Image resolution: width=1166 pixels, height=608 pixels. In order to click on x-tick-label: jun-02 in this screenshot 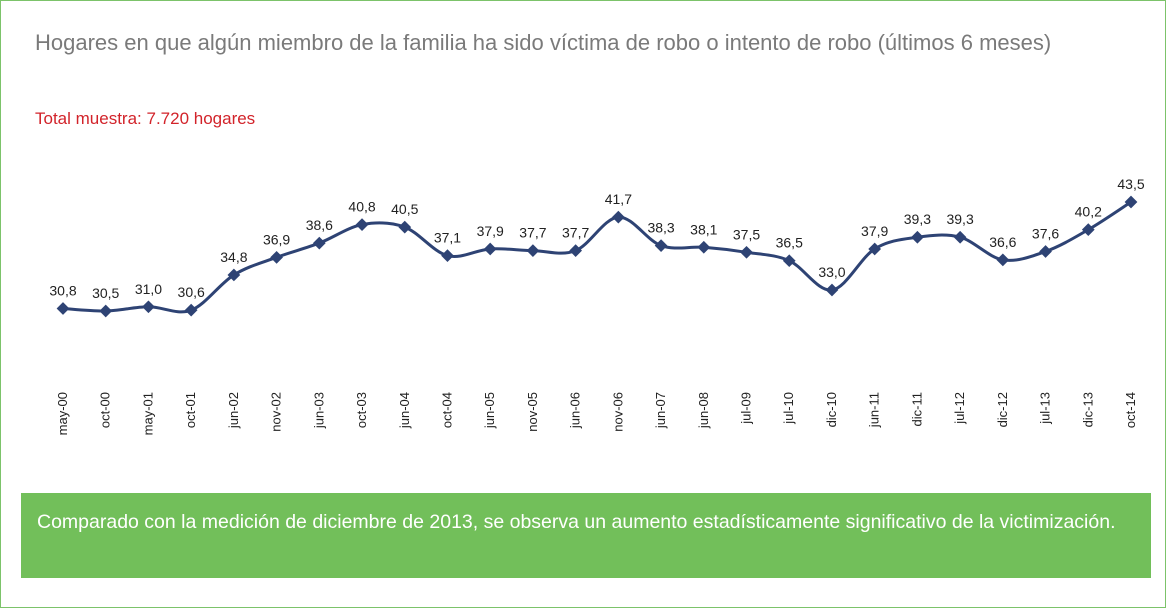, I will do `click(233, 410)`.